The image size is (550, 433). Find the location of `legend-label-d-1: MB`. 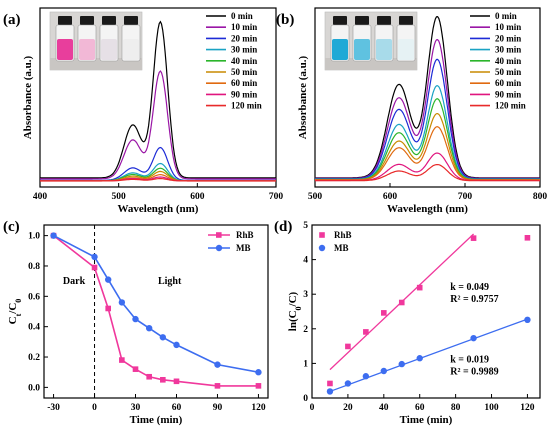

legend-label-d-1: MB is located at coordinates (341, 248).